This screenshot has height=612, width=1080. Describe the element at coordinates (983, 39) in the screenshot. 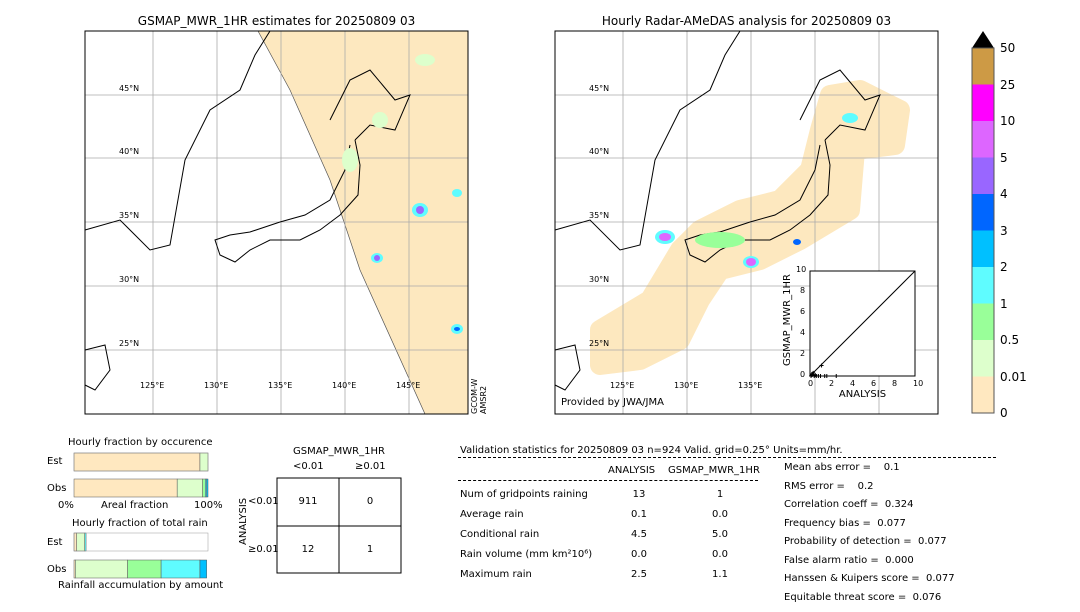

I see `colorbar-extend-arrow` at that location.